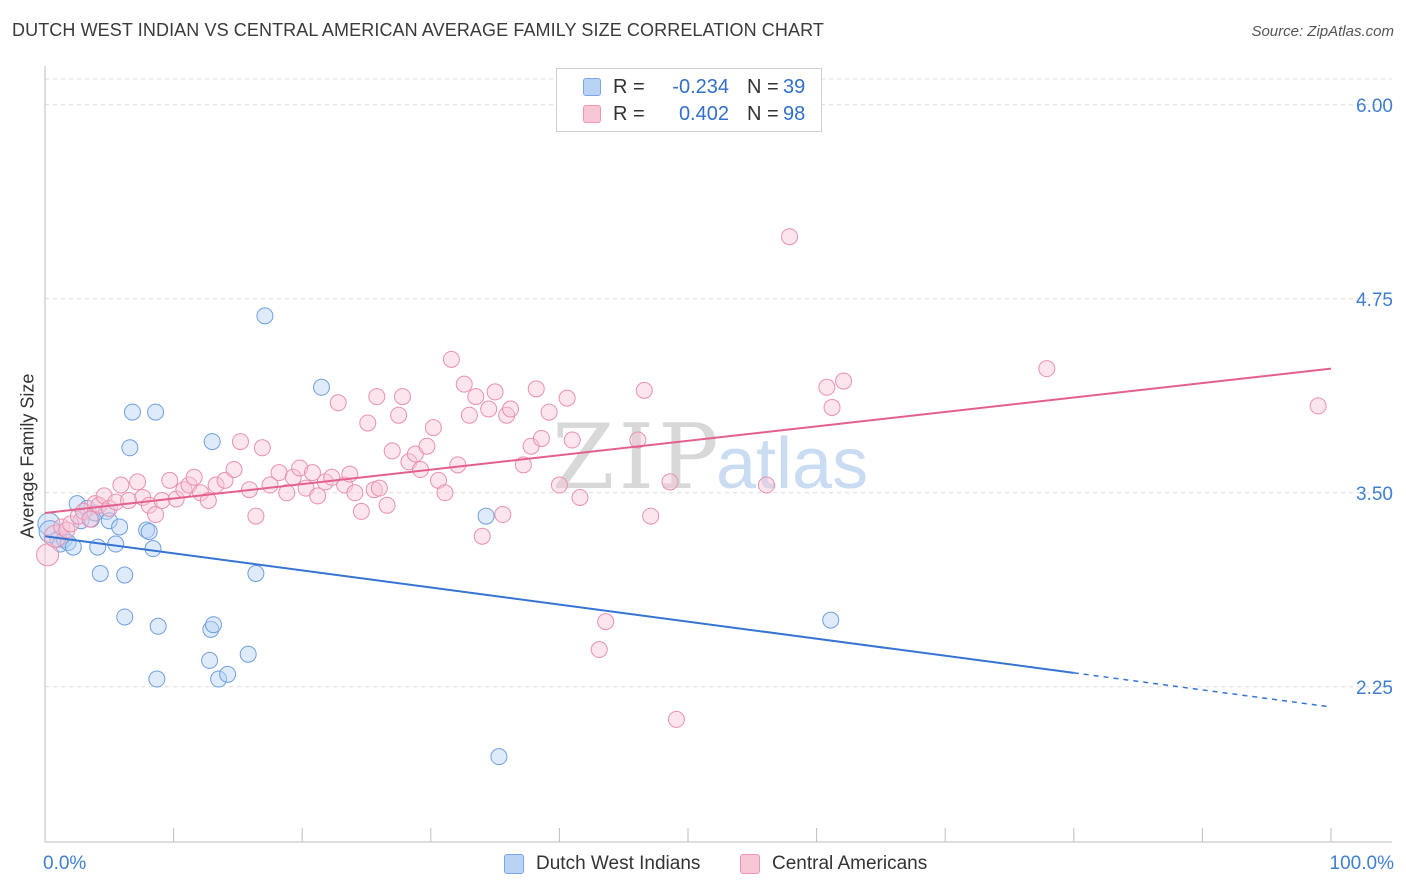 The image size is (1406, 892). I want to click on y-tick-label: 6.00, so click(1374, 106).